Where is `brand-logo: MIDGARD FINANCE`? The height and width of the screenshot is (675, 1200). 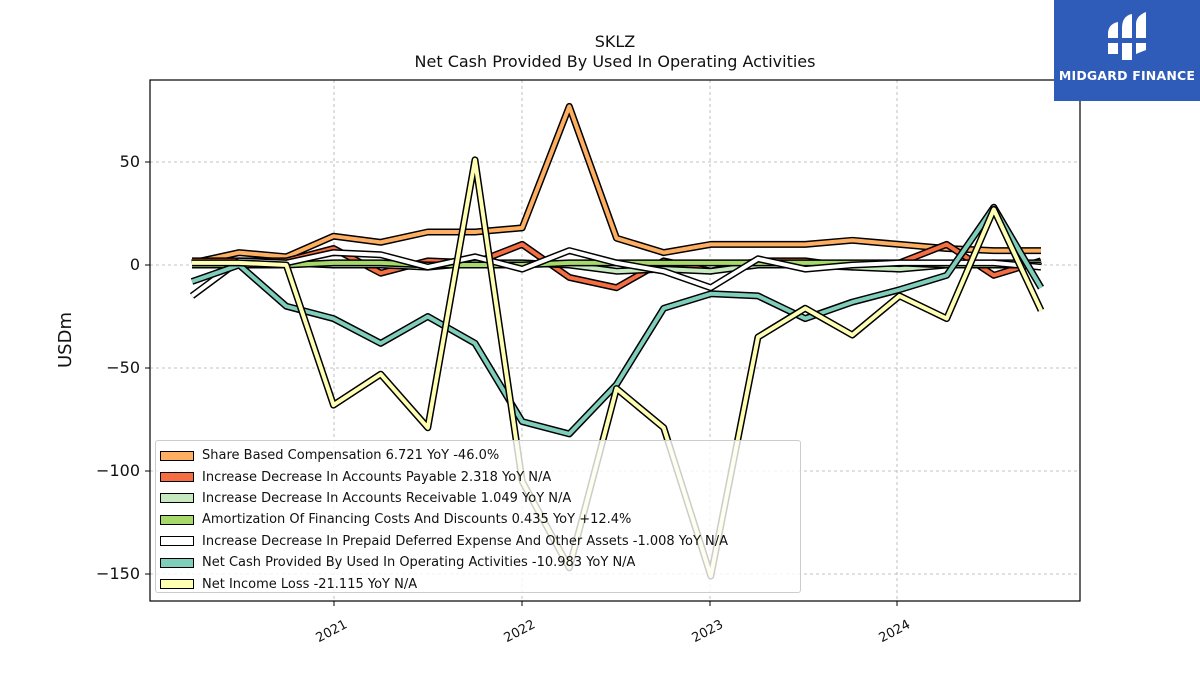
brand-logo: MIDGARD FINANCE is located at coordinates (1127, 50).